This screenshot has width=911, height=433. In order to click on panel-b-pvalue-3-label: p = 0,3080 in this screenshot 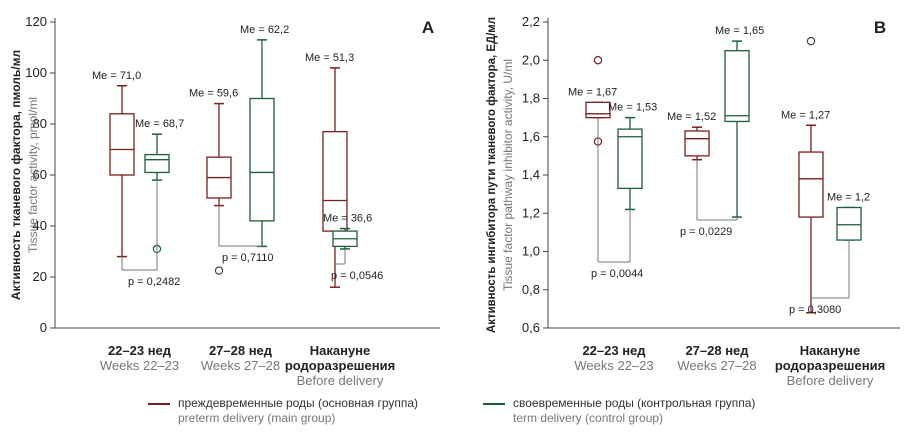, I will do `click(815, 310)`.